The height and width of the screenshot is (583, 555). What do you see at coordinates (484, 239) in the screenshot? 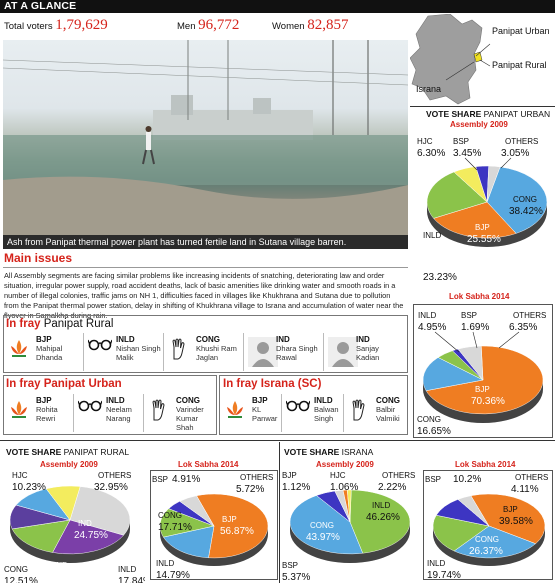
I see `pie-value: 25.55%` at bounding box center [484, 239].